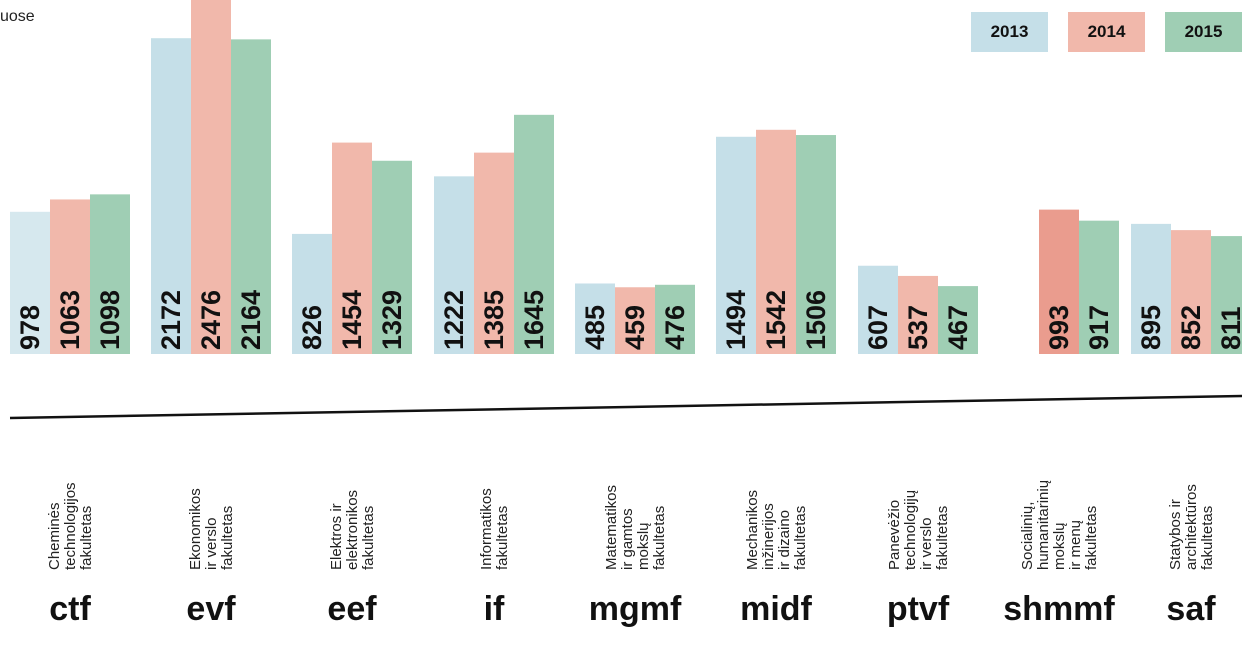 The height and width of the screenshot is (648, 1242). Describe the element at coordinates (1099, 327) in the screenshot. I see `data-label-shmmf-2015: 917` at that location.